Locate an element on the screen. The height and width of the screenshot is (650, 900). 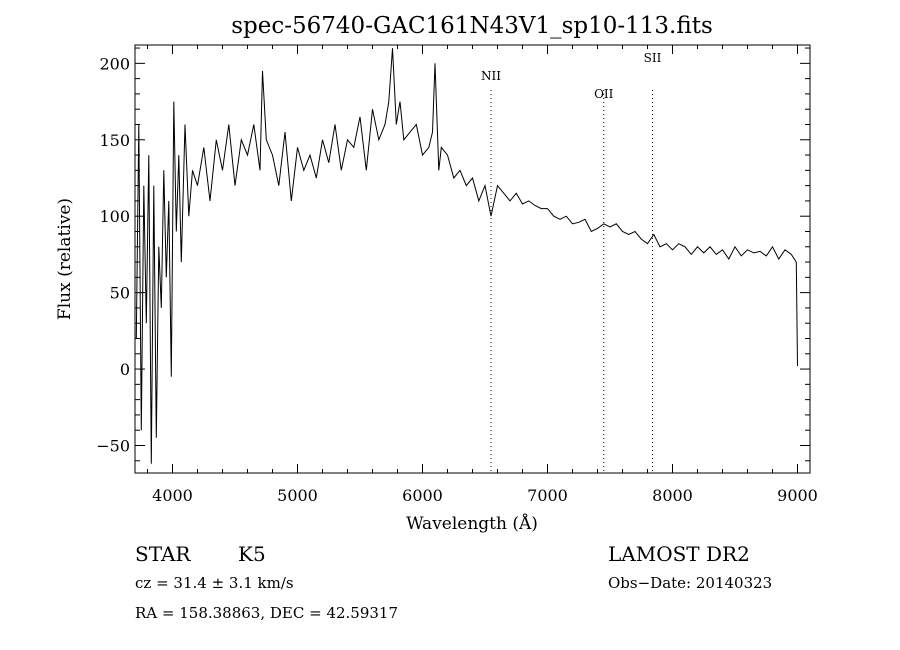
coordinates: RA = 158.38863, DEC = 42.59317 is located at coordinates (267, 613).